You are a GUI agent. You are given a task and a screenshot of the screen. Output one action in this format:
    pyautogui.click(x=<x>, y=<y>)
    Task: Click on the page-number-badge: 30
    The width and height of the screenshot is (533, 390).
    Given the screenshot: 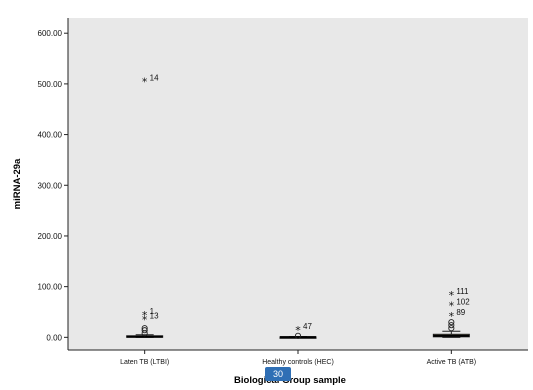 What is the action you would take?
    pyautogui.click(x=278, y=374)
    